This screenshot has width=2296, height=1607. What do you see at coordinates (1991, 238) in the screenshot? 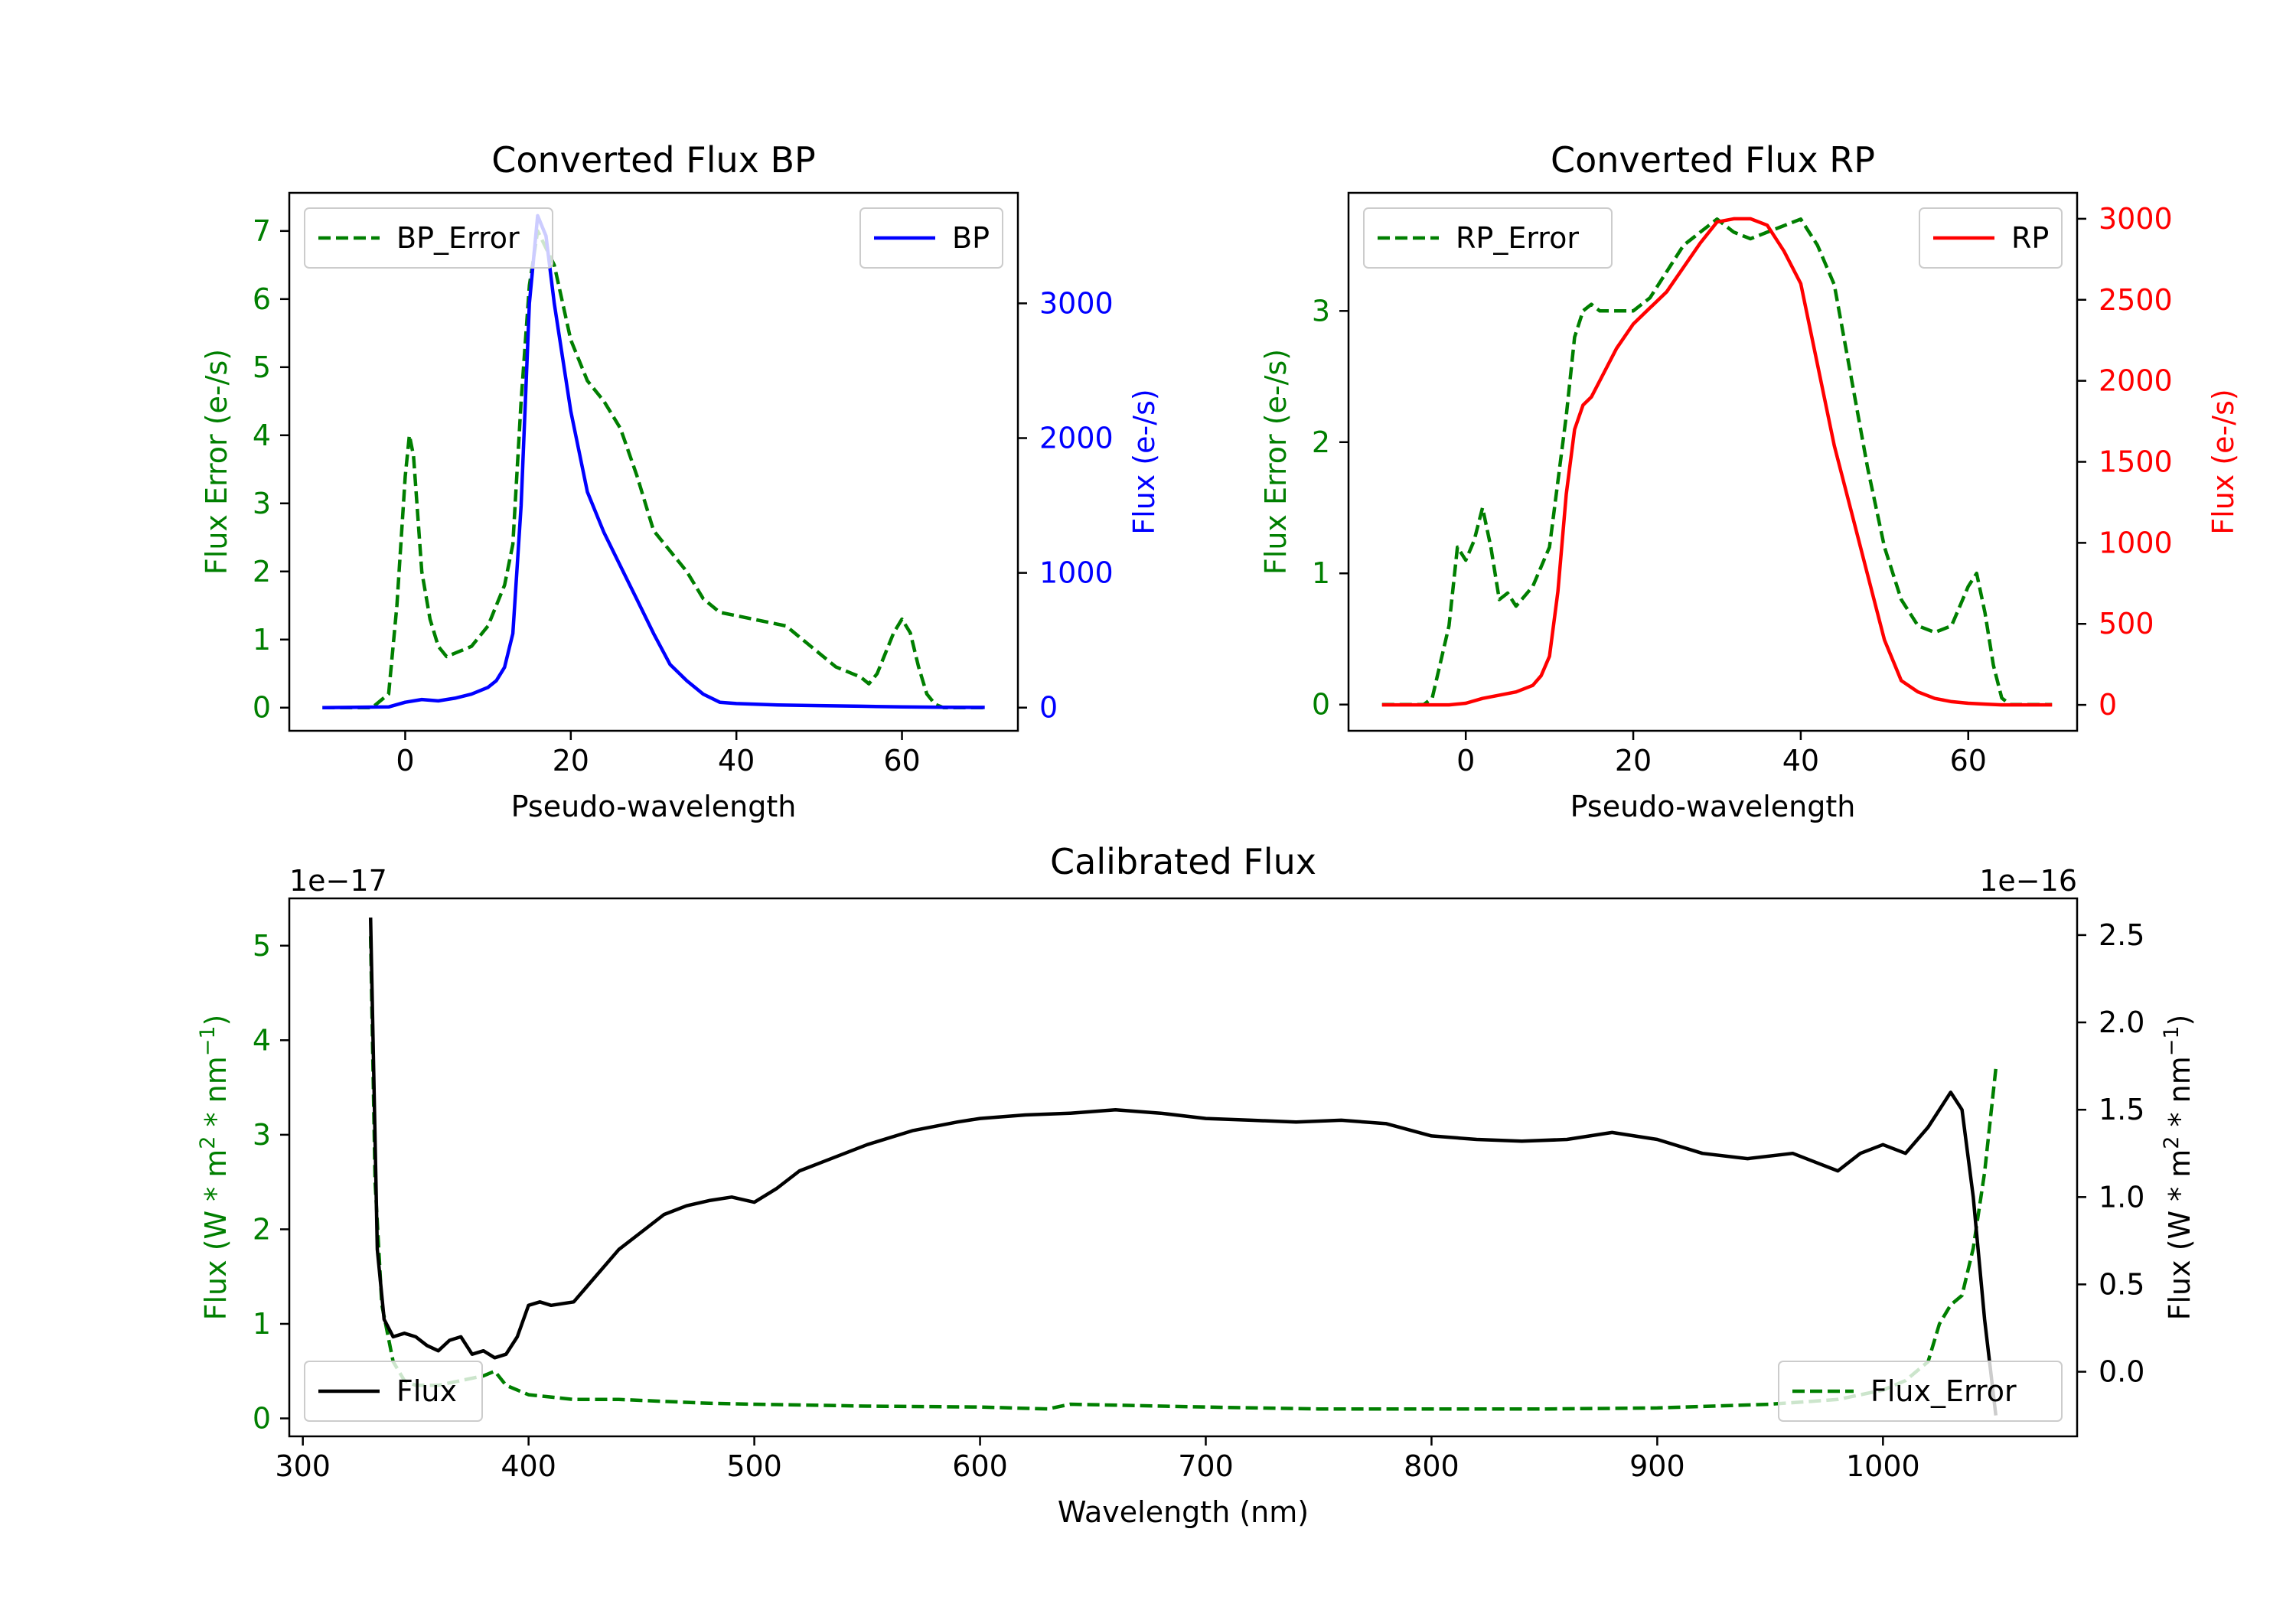
I see `legend-rp: RP` at bounding box center [1991, 238].